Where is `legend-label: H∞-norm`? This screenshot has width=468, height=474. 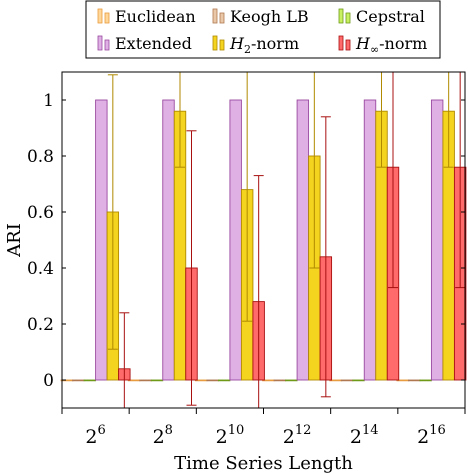 legend-label: H∞-norm is located at coordinates (391, 45).